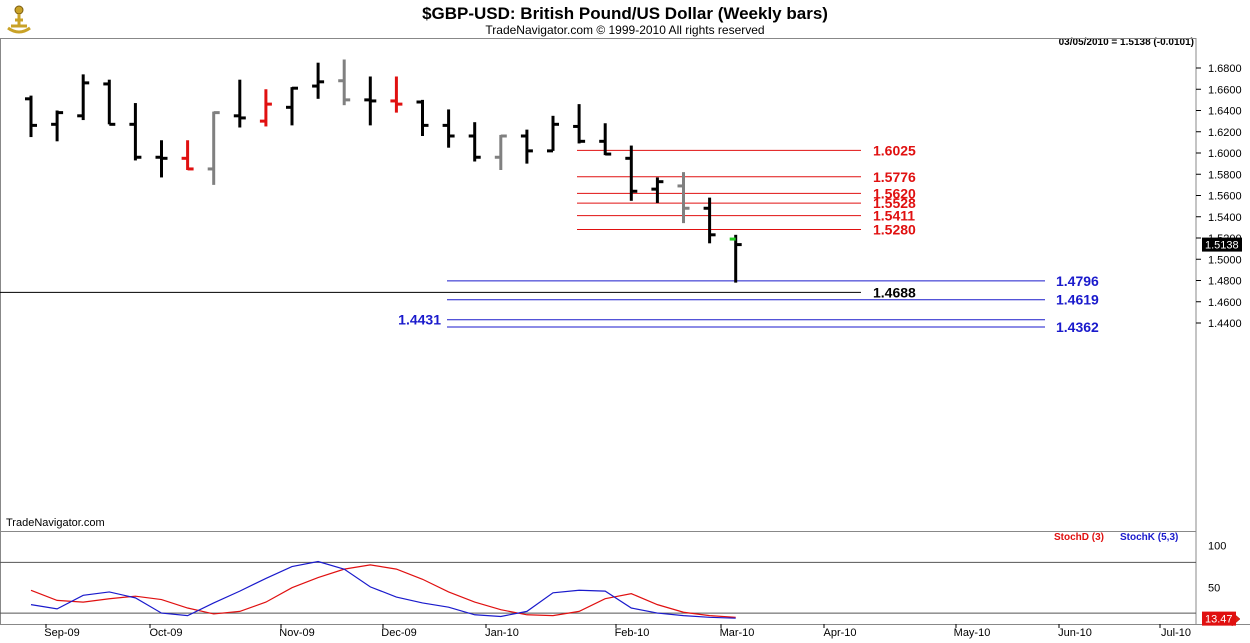  I want to click on x-month-label: Jun-10, so click(1075, 633).